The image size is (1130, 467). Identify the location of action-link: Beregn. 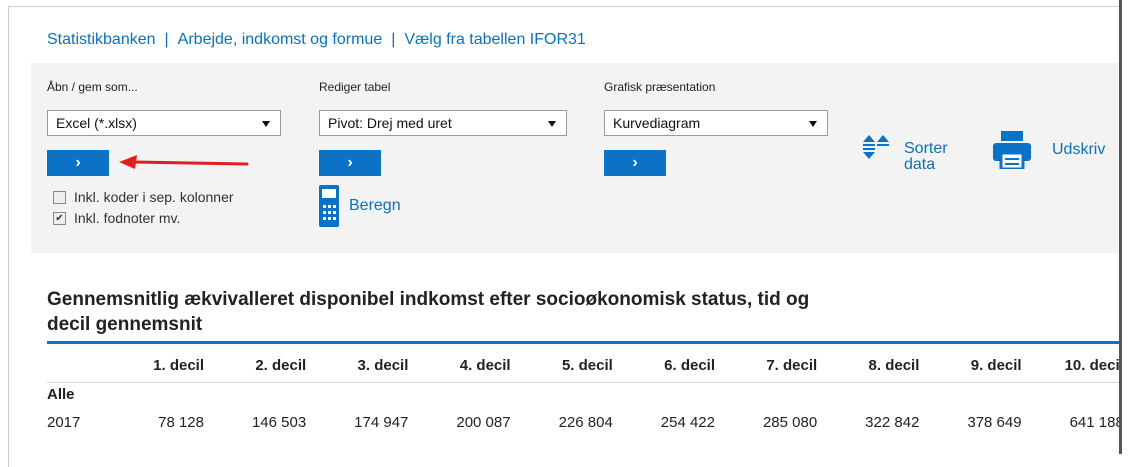
(375, 205).